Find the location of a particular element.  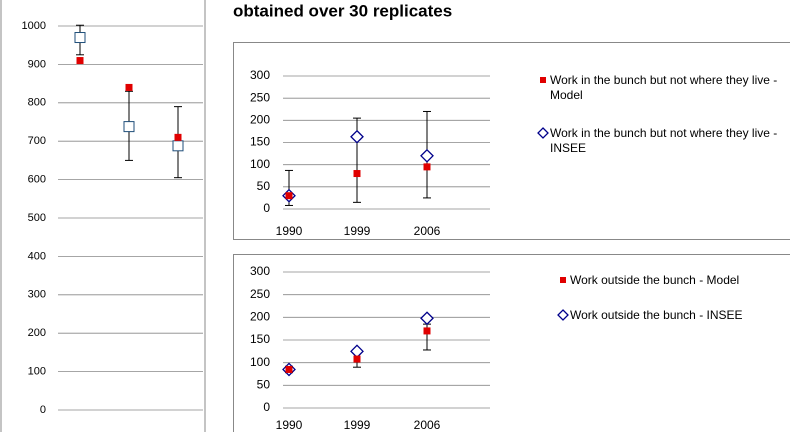

legend-label: Work outside the bunch - Model is located at coordinates (655, 280).